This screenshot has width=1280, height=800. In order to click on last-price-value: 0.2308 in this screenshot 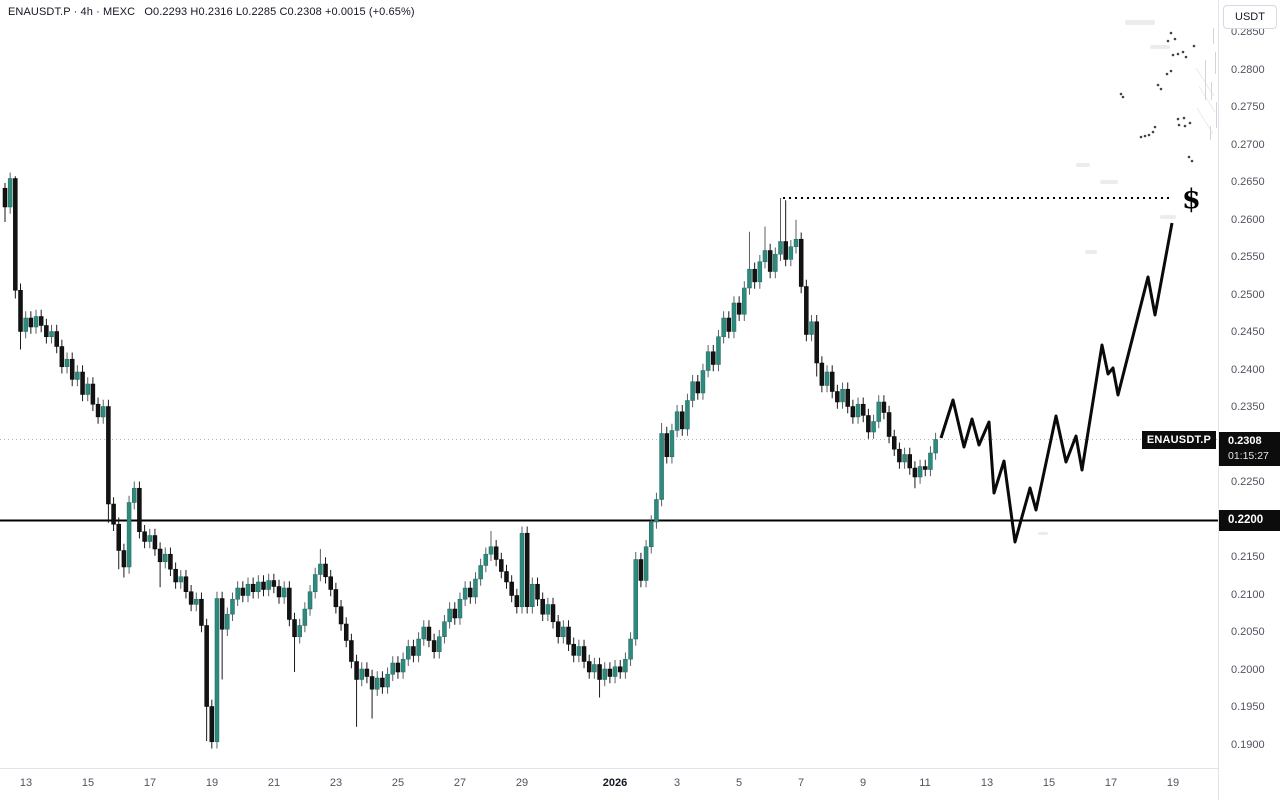, I will do `click(1245, 440)`.